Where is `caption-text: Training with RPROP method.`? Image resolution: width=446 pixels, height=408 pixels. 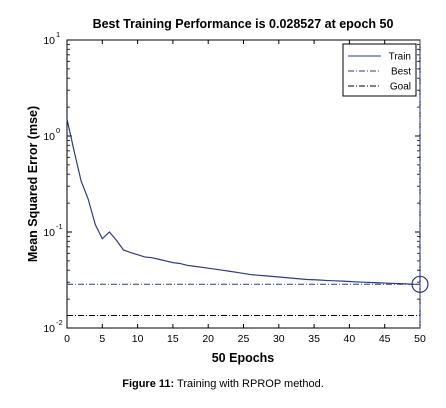
caption-text: Training with RPROP method. is located at coordinates (249, 384).